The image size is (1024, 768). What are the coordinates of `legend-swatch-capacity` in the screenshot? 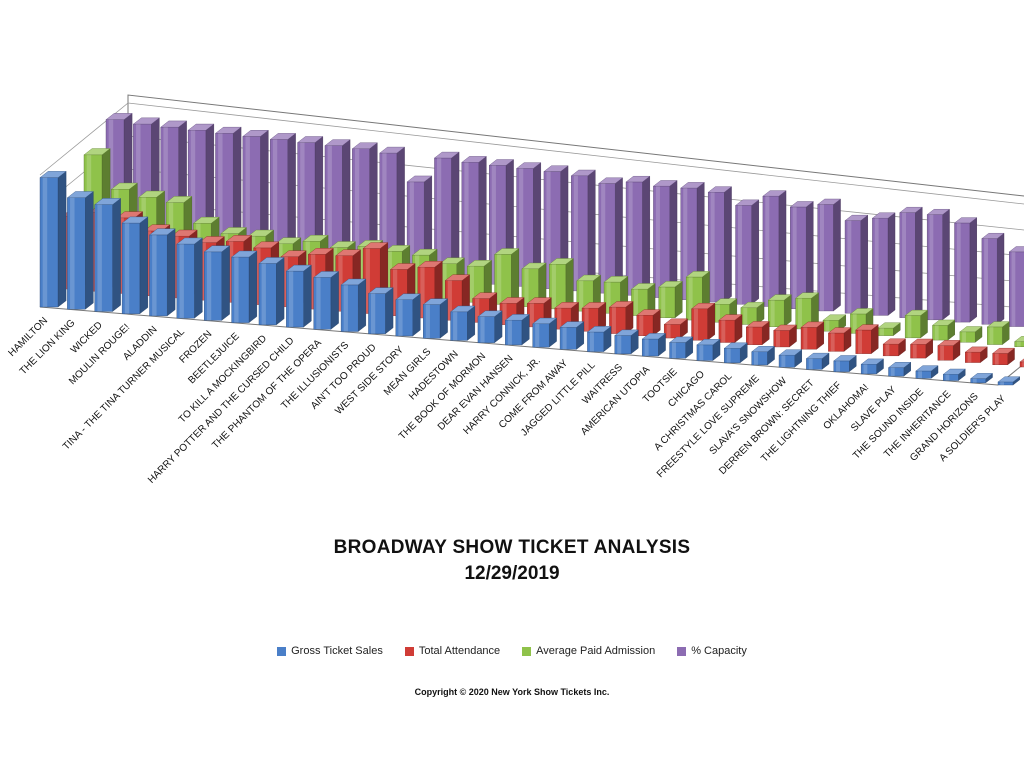 It's located at (682, 651).